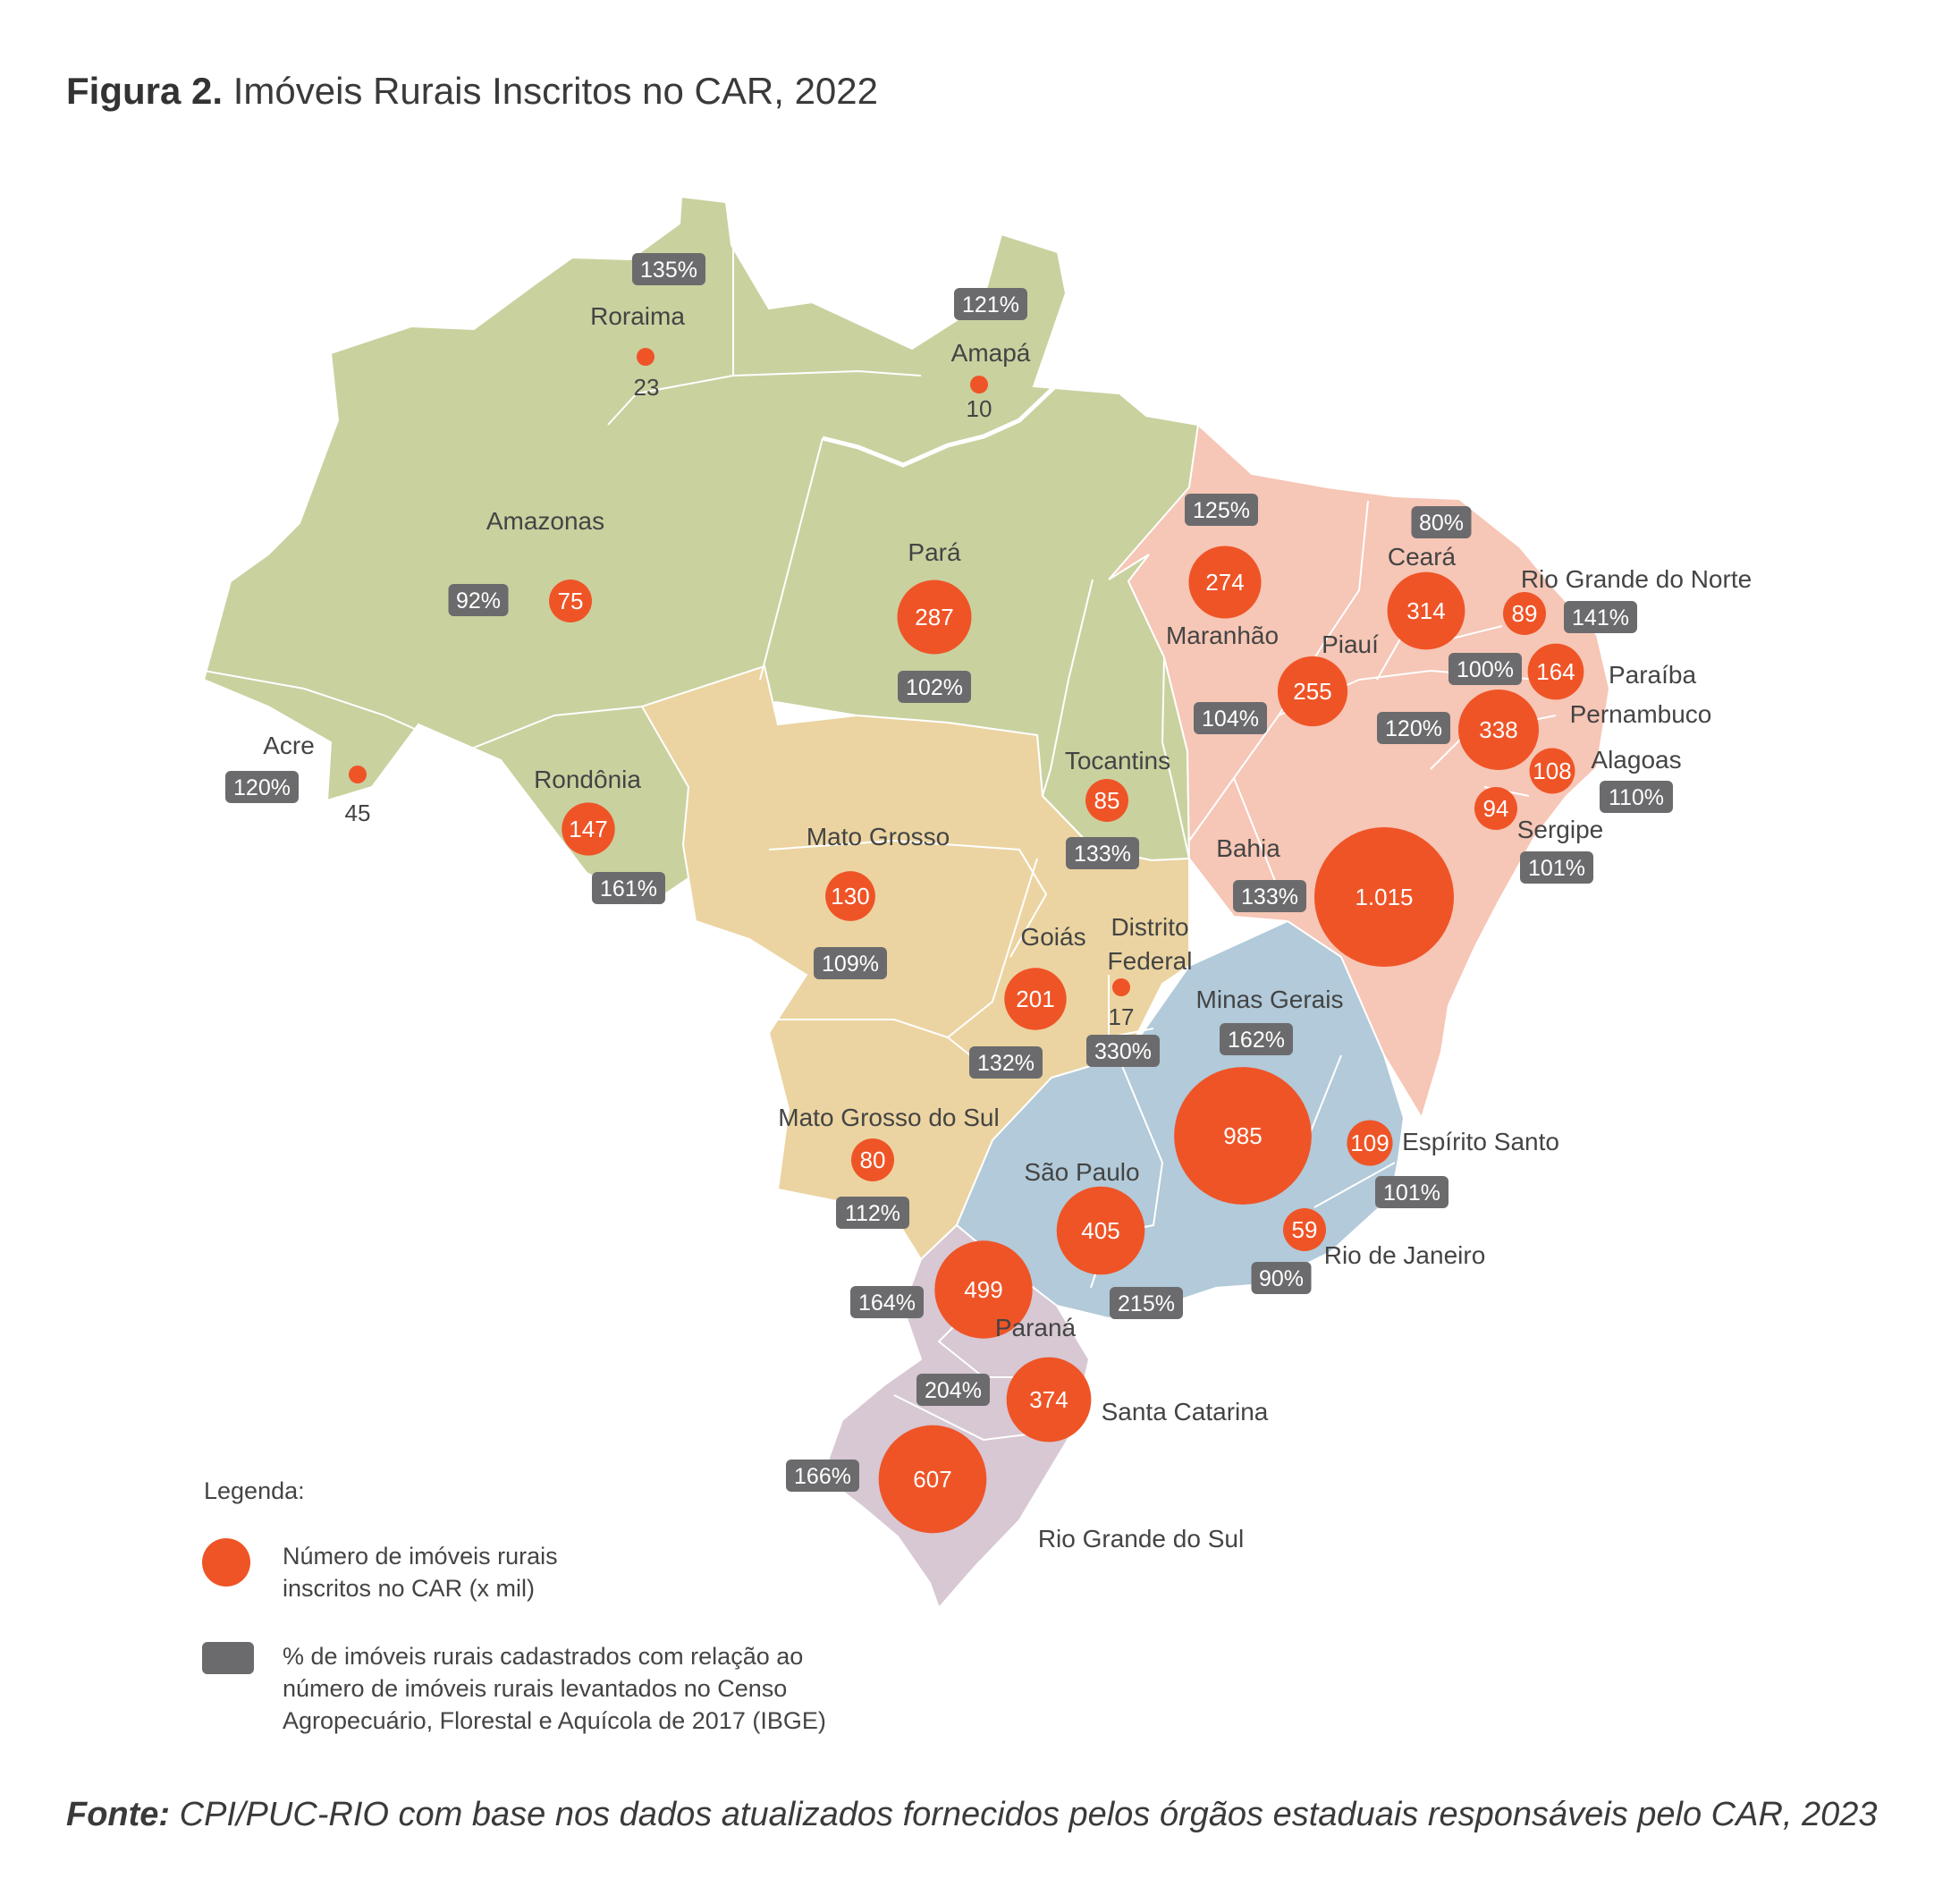 This screenshot has height=1904, width=1951. I want to click on percent-badge-sergipe, so click(1556, 867).